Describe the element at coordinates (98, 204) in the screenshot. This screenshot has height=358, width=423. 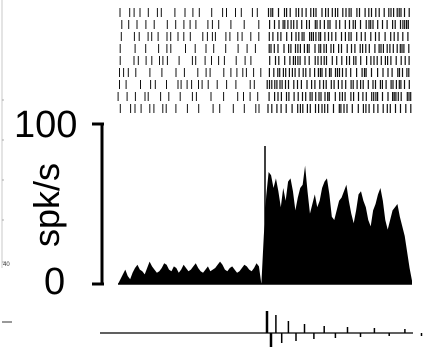
I see `y-axis` at that location.